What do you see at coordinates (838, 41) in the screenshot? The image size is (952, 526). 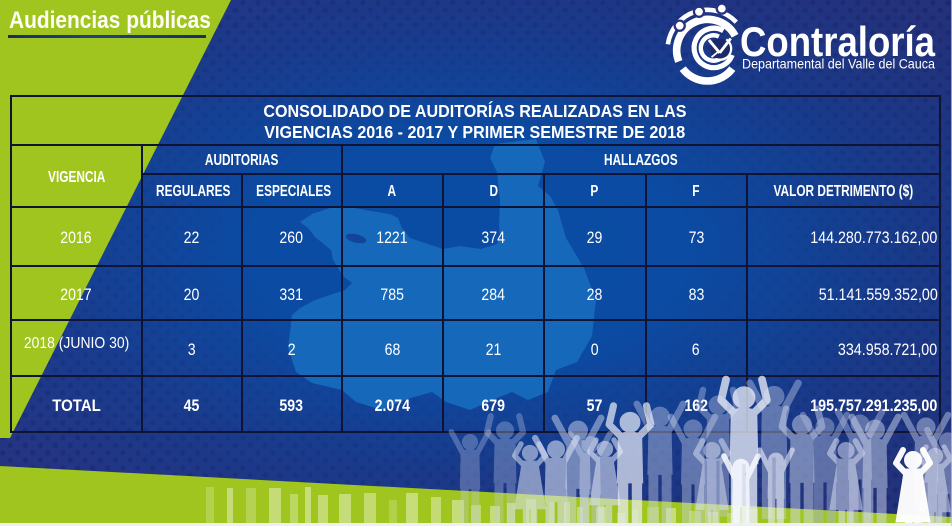 I see `svg-text: Contraloría` at bounding box center [838, 41].